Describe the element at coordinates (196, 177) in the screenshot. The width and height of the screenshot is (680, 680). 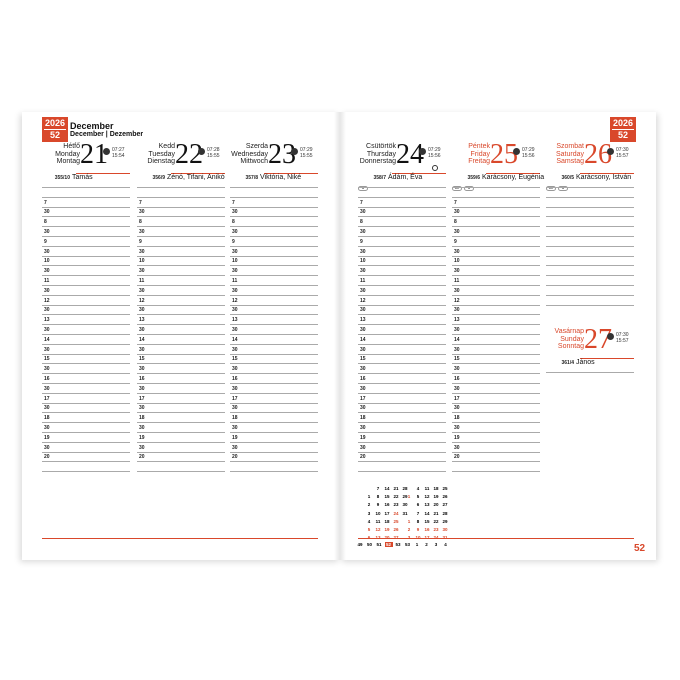
I see `nameday: Zénó, Tifani, Anikó` at that location.